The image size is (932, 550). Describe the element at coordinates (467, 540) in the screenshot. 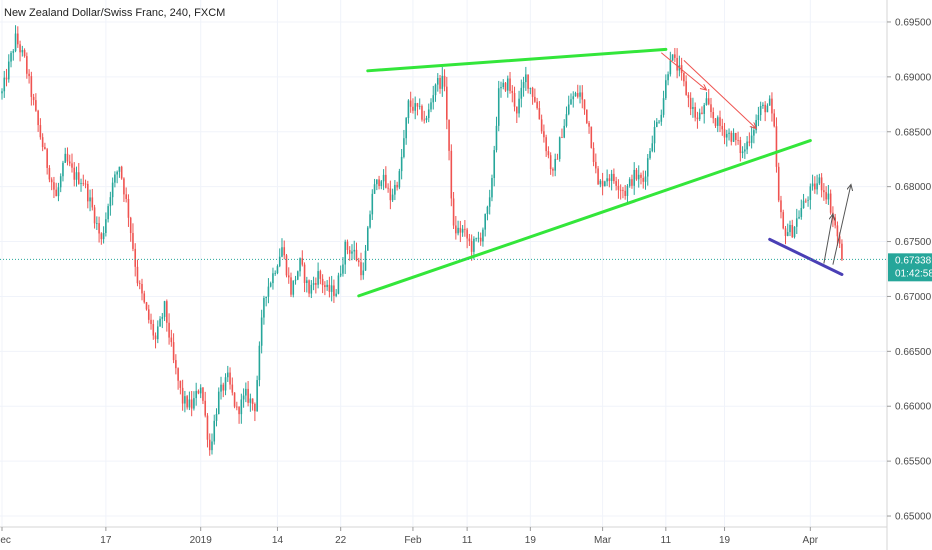

I see `x-tick-label: 11` at that location.